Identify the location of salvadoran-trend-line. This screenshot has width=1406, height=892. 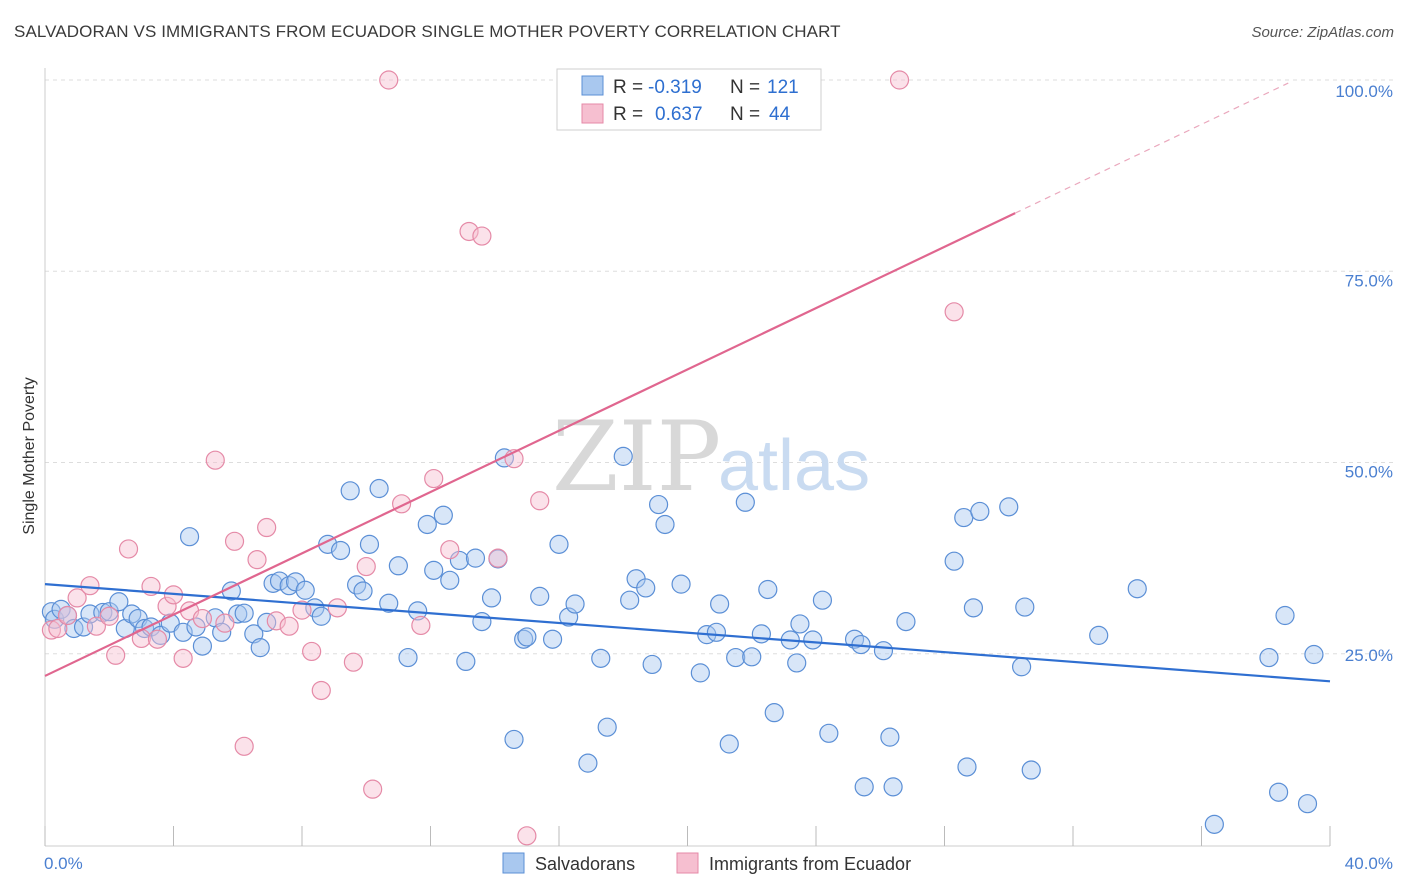
(687, 633).